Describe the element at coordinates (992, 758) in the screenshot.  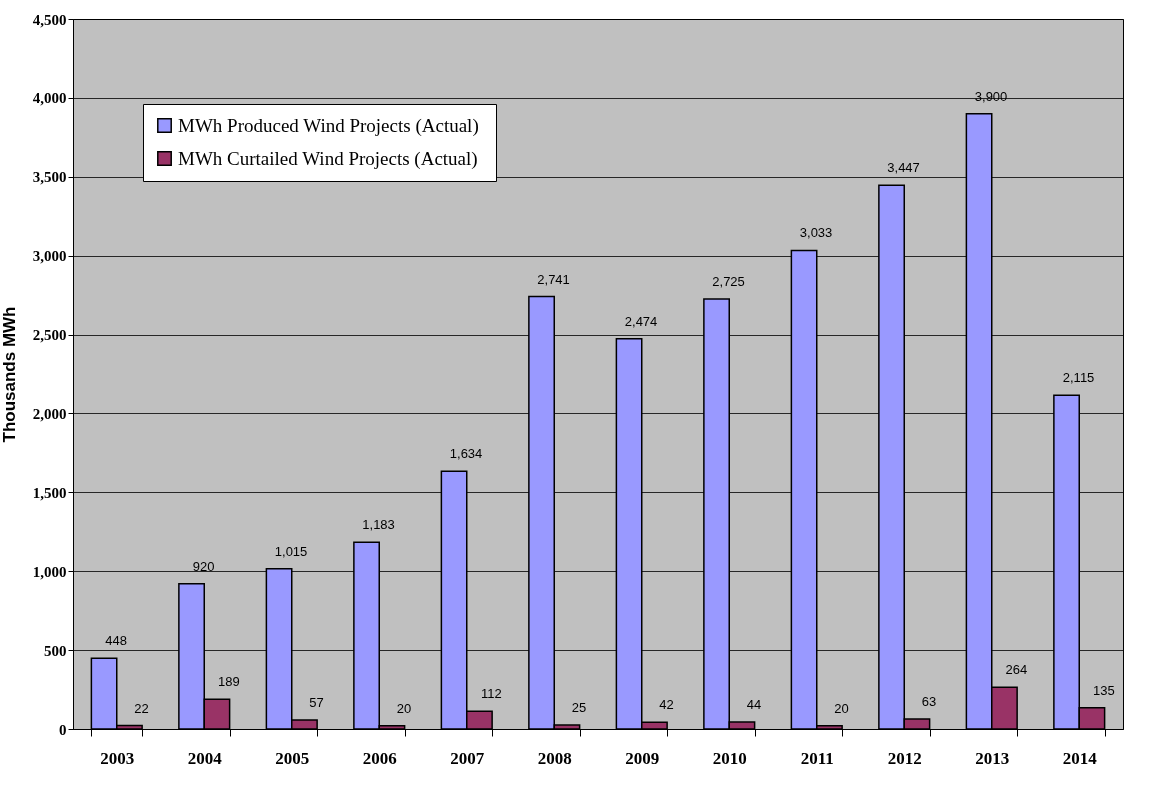
I see `x-tick-label: 2013` at that location.